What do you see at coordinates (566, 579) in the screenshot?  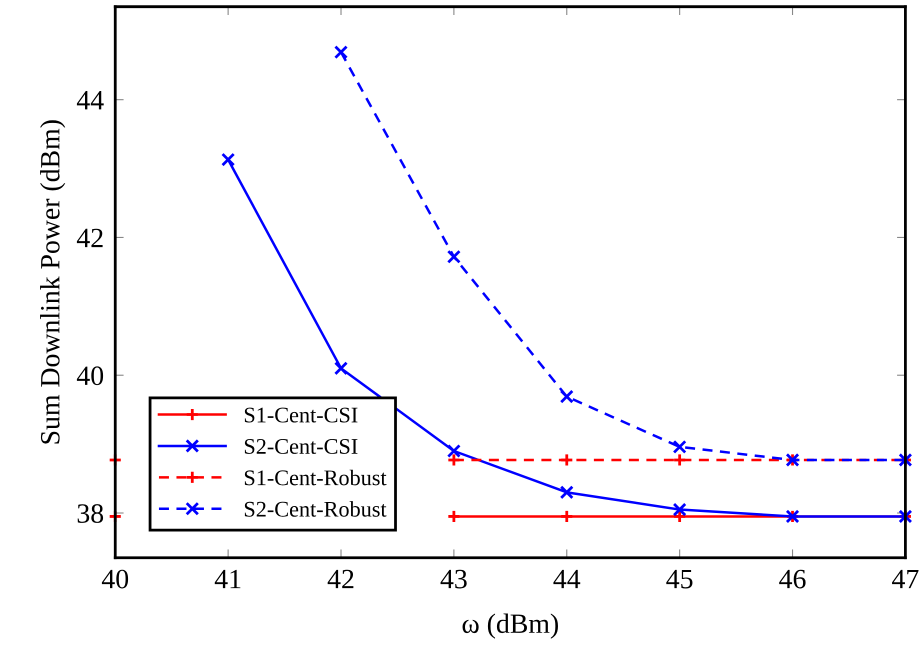 I see `x-tick-label: 44` at bounding box center [566, 579].